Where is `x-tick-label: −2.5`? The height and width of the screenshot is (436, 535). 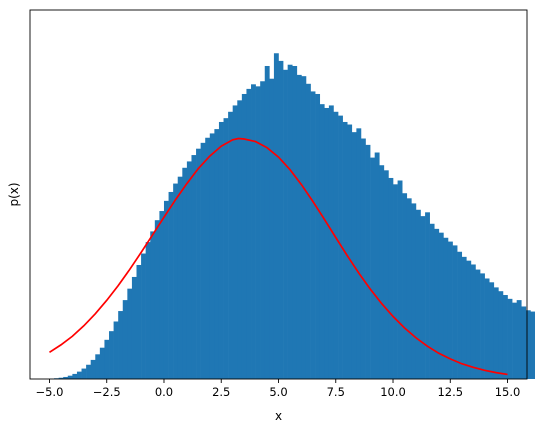 x-tick-label: −2.5 is located at coordinates (107, 392).